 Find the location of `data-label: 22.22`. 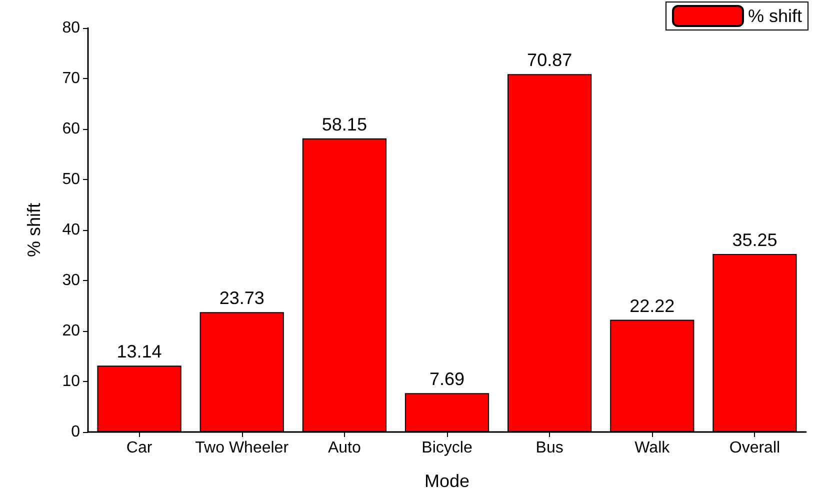

data-label: 22.22 is located at coordinates (652, 306).